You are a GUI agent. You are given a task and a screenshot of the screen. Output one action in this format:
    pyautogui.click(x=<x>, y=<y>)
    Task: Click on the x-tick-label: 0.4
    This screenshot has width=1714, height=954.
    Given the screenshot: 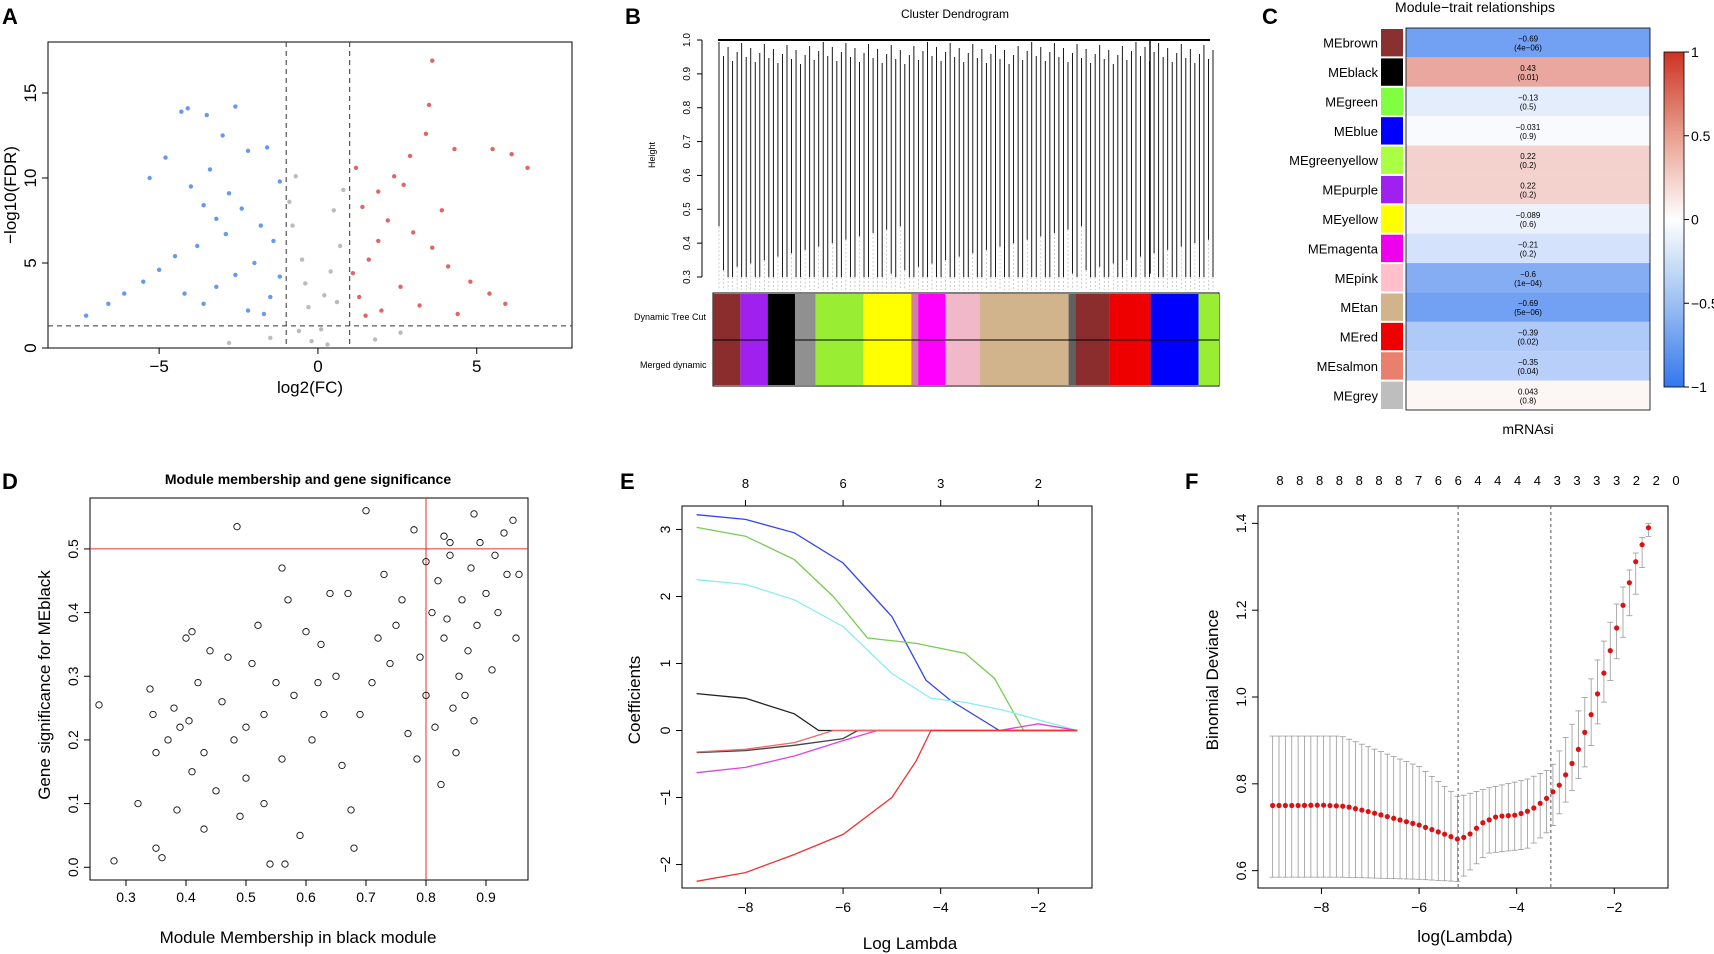 What is the action you would take?
    pyautogui.click(x=186, y=897)
    